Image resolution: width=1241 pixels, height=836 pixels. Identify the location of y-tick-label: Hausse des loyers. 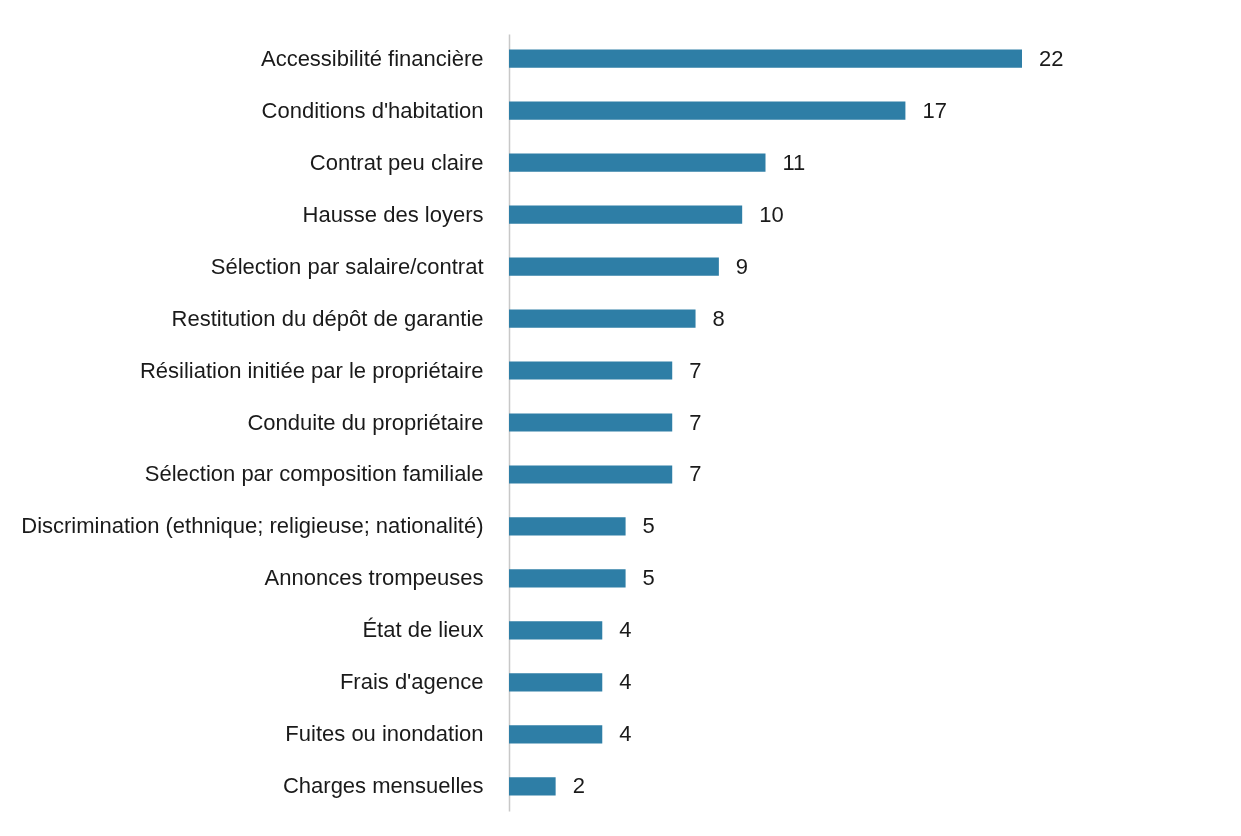
(393, 214).